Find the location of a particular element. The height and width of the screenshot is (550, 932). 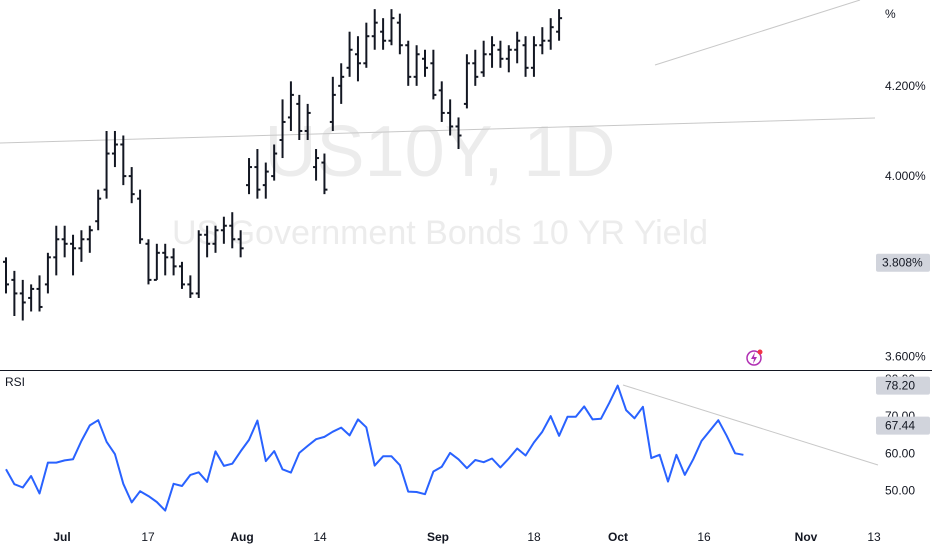

time-tick-label: 13 is located at coordinates (874, 537).